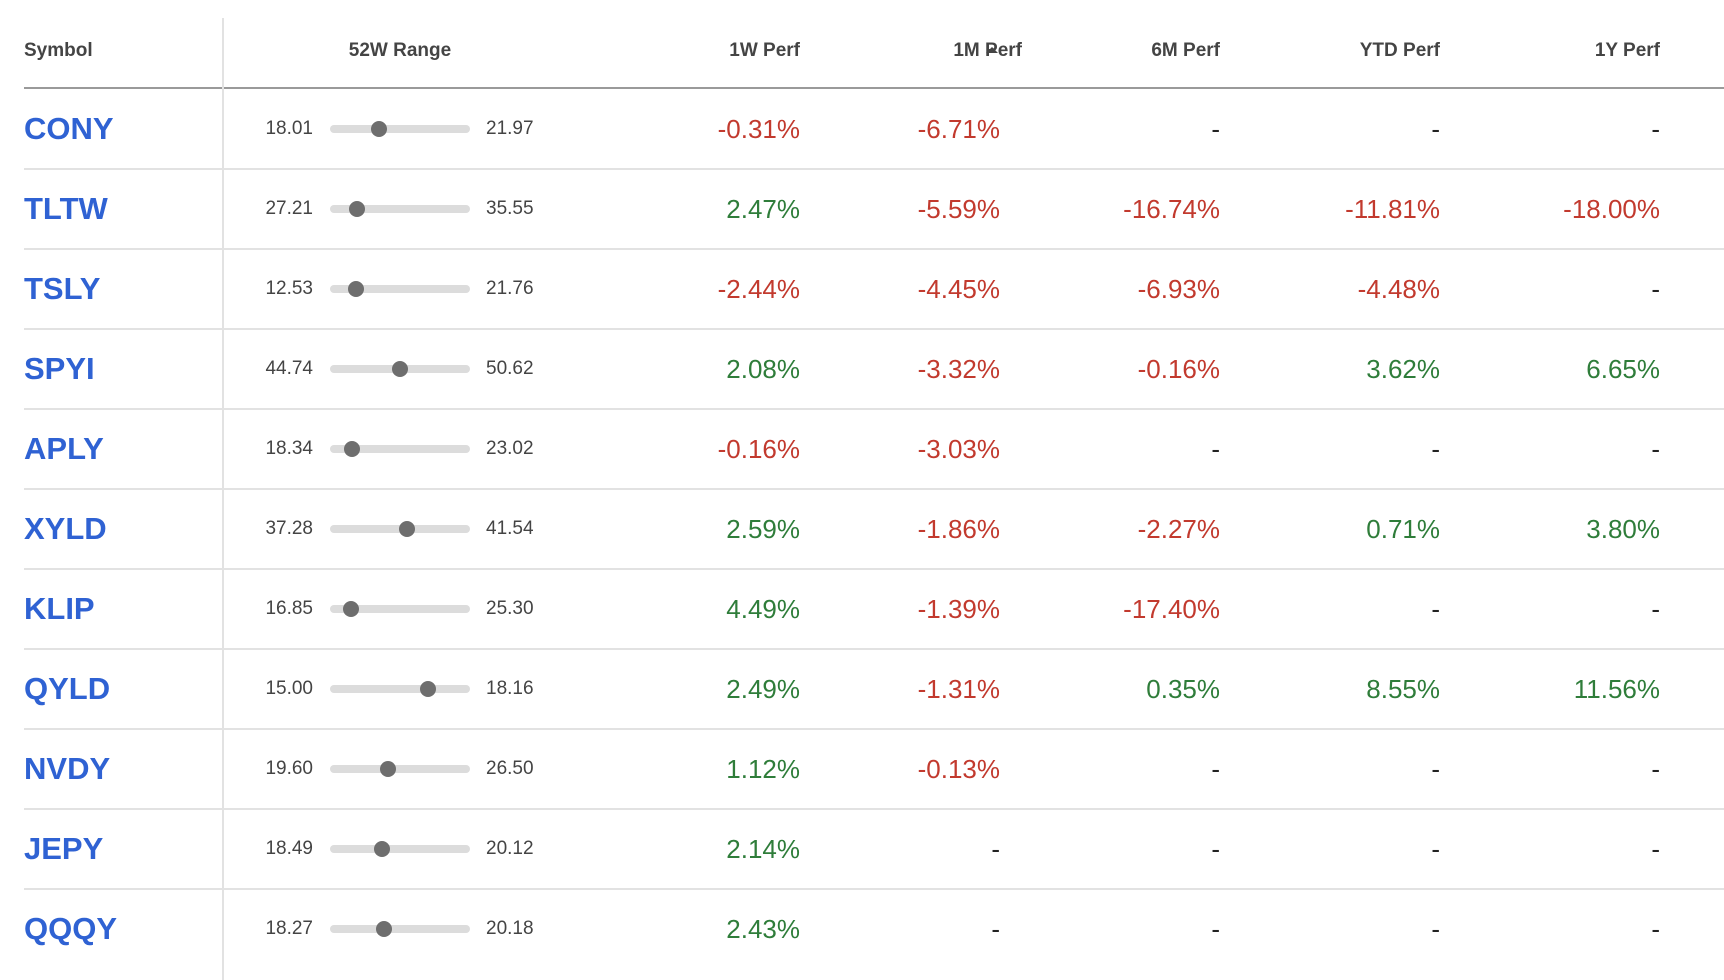  What do you see at coordinates (1627, 50) in the screenshot?
I see `column-header: 1Y Perf` at bounding box center [1627, 50].